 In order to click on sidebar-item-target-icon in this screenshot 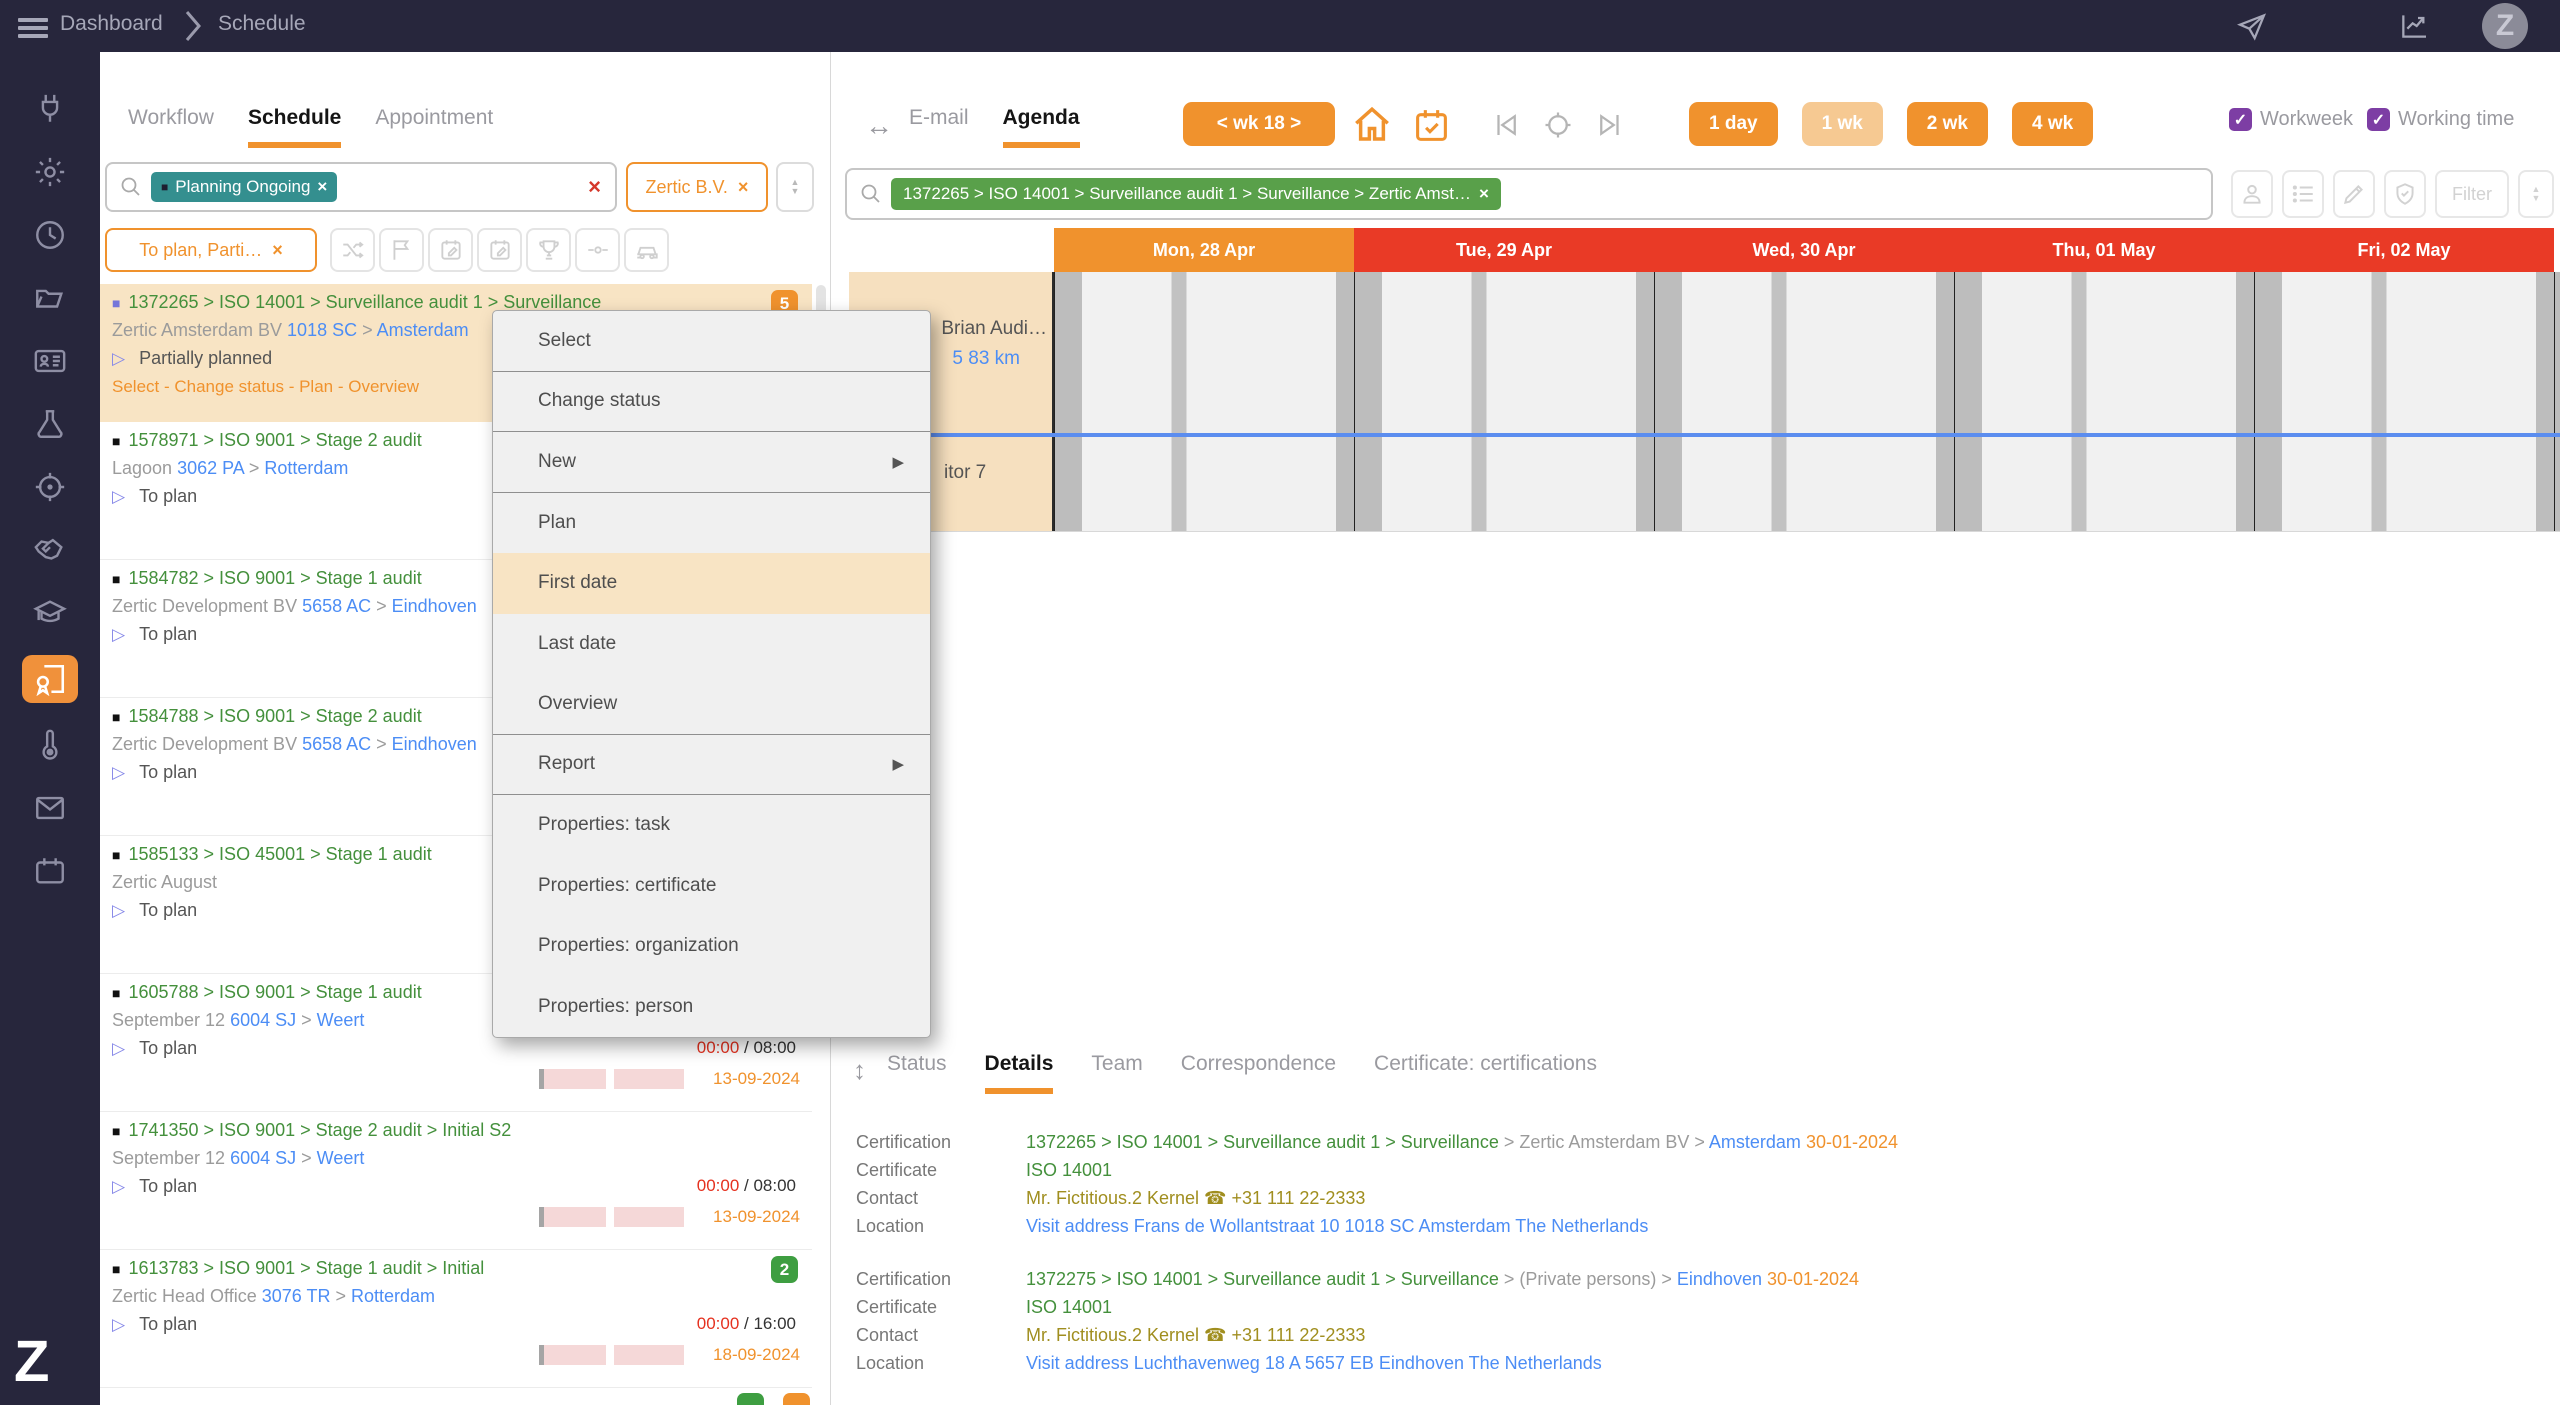, I will do `click(50, 487)`.